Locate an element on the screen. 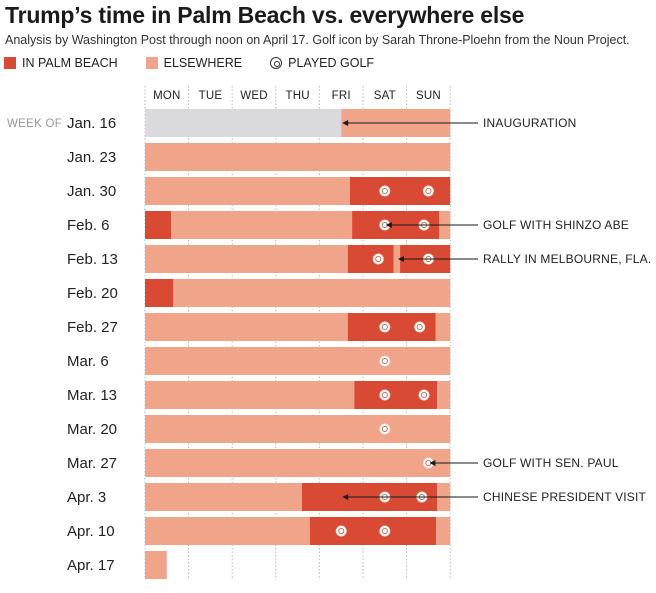 The width and height of the screenshot is (656, 593). legend-item-elsewhere: ELSEWHERE is located at coordinates (194, 63).